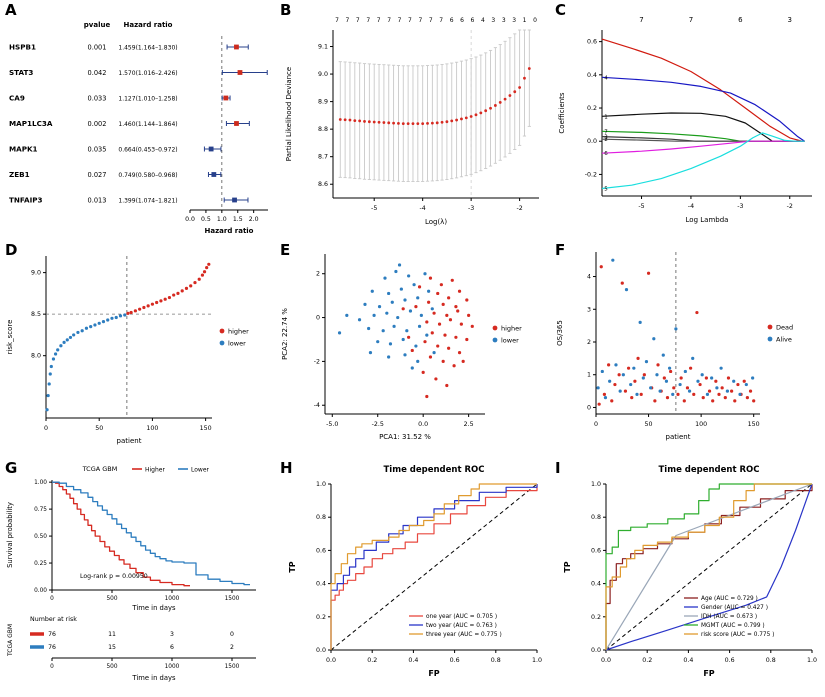 This screenshot has height=697, width=825. What do you see at coordinates (36, 314) in the screenshot?
I see `svg-text: 8.5` at bounding box center [36, 314].